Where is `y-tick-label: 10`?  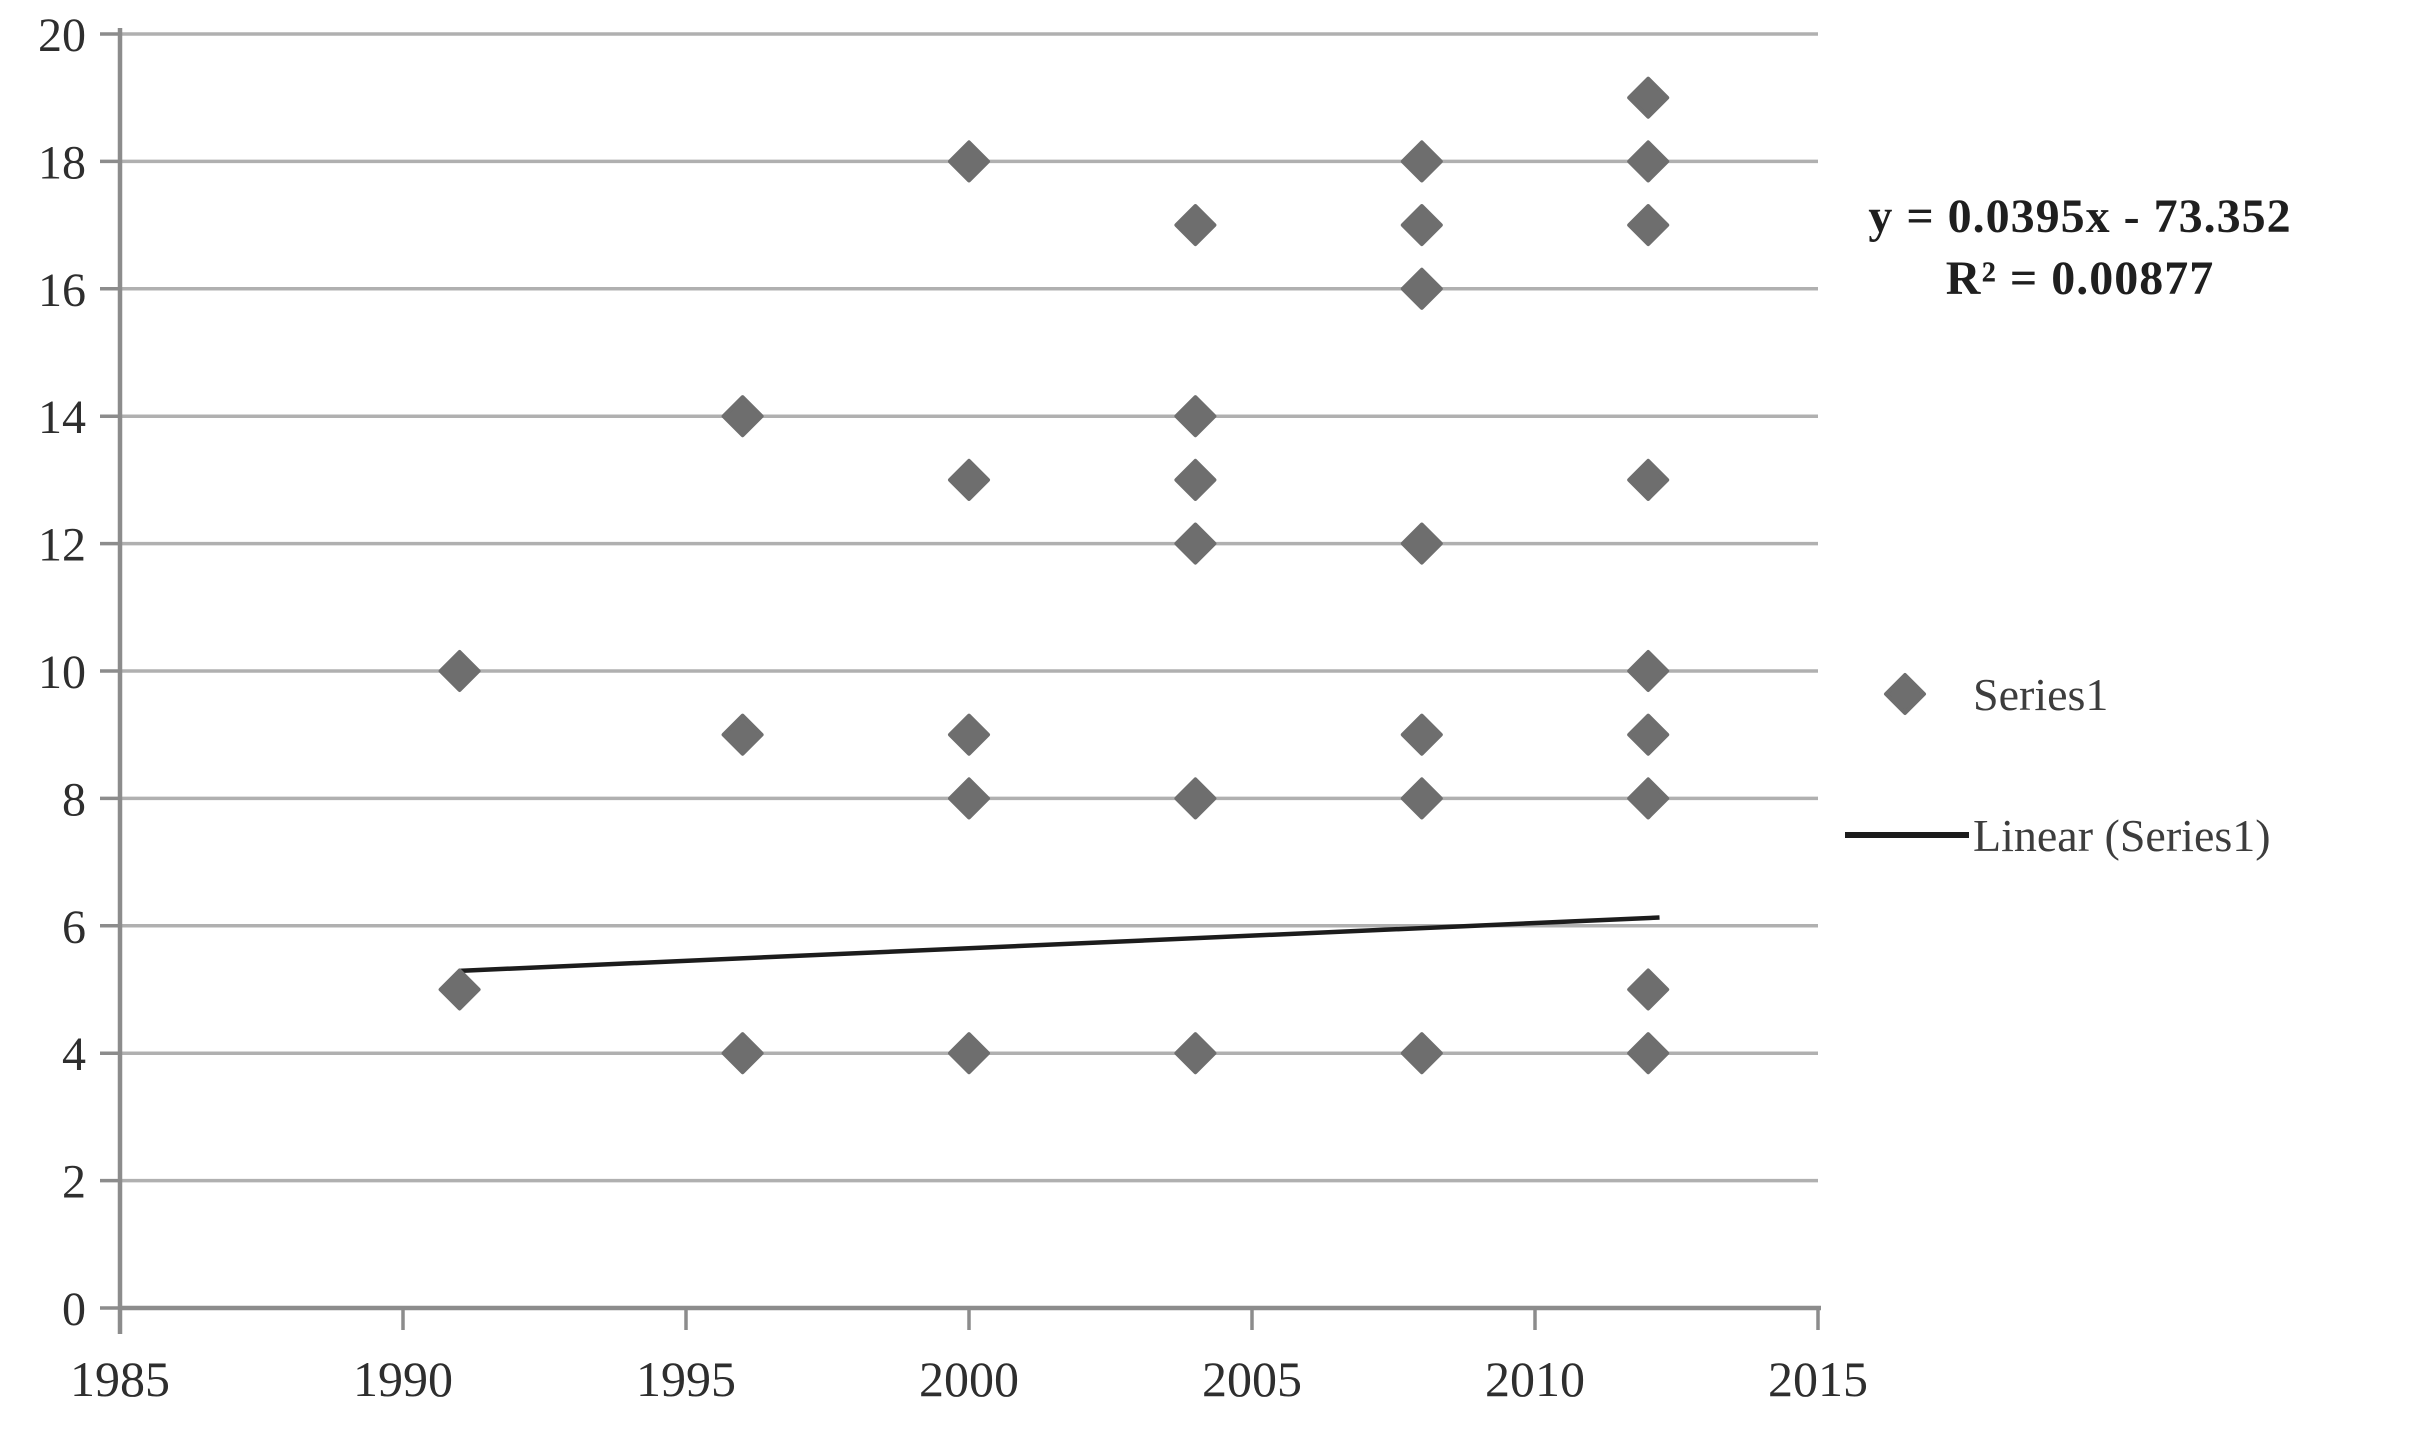 y-tick-label: 10 is located at coordinates (62, 672).